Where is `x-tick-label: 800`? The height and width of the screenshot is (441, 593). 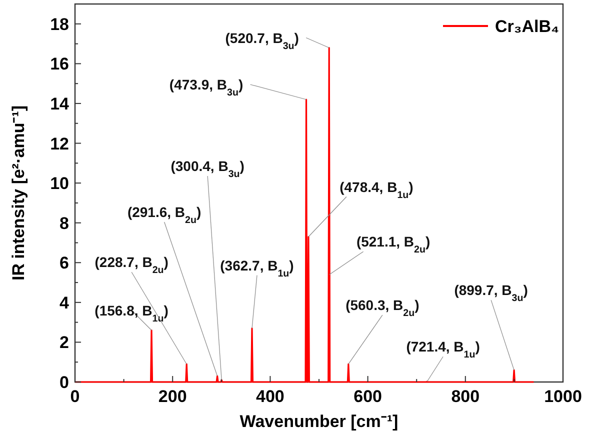 x-tick-label: 800 is located at coordinates (465, 396).